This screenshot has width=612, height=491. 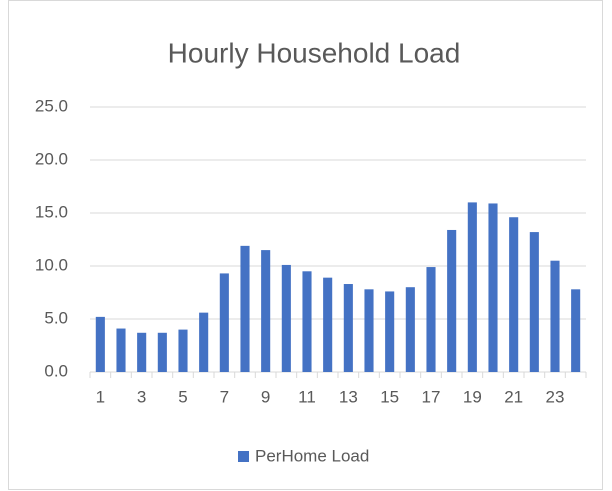 What do you see at coordinates (51, 158) in the screenshot?
I see `y-tick-label: 20.0` at bounding box center [51, 158].